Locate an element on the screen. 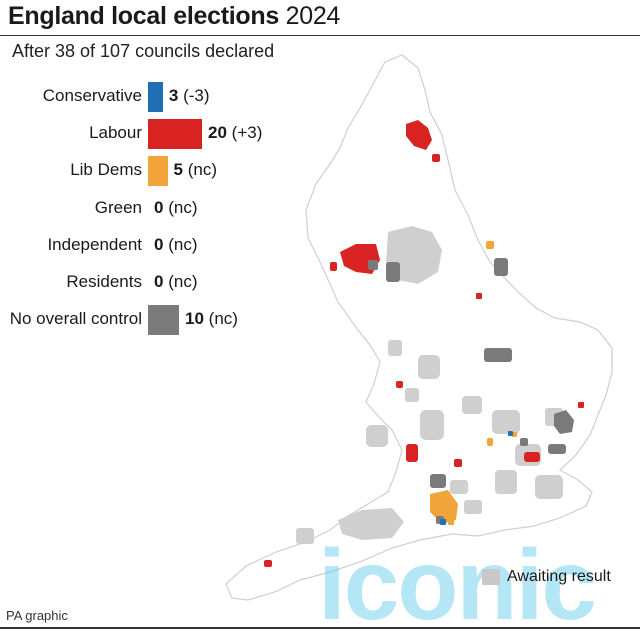 This screenshot has height=641, width=640. seat-value: 20 (+3) is located at coordinates (235, 133).